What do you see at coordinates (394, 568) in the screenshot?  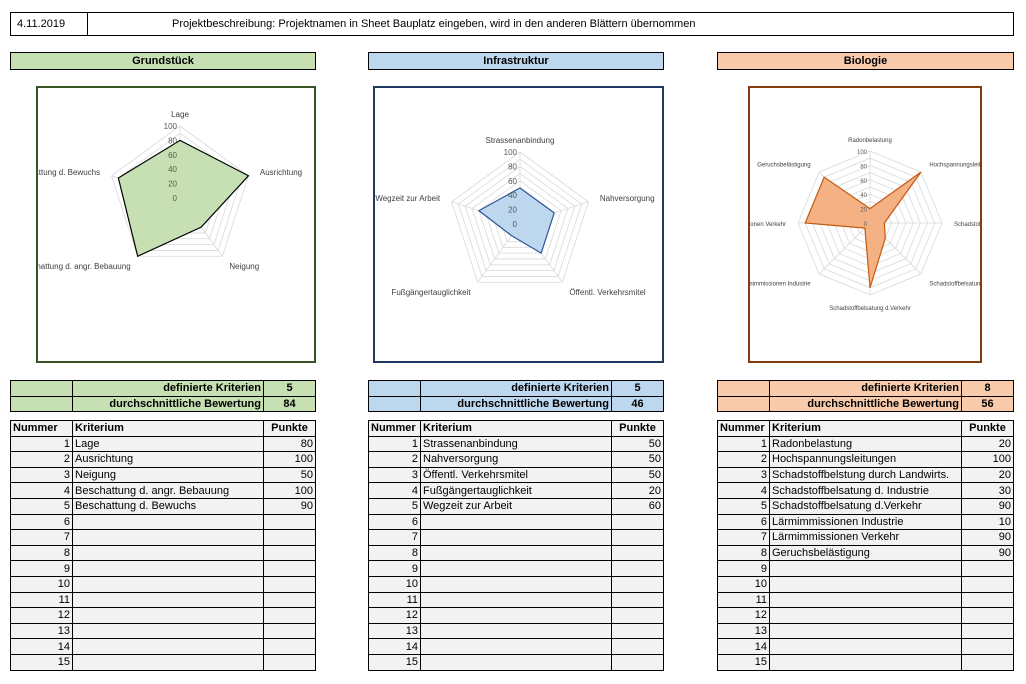 I see `row-number: 9` at bounding box center [394, 568].